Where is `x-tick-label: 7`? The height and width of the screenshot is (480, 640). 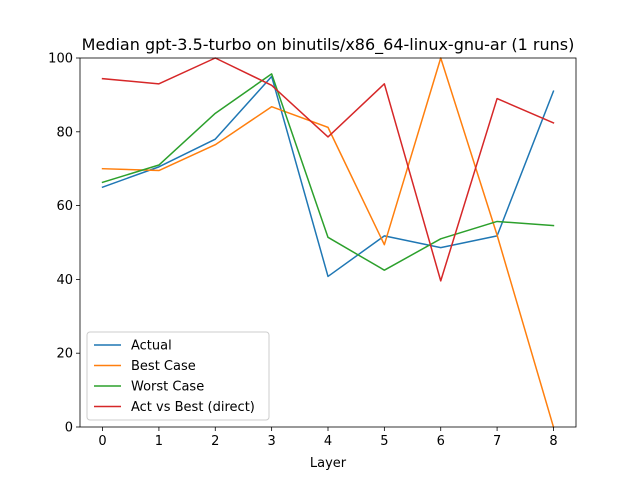
x-tick-label: 7 is located at coordinates (497, 441).